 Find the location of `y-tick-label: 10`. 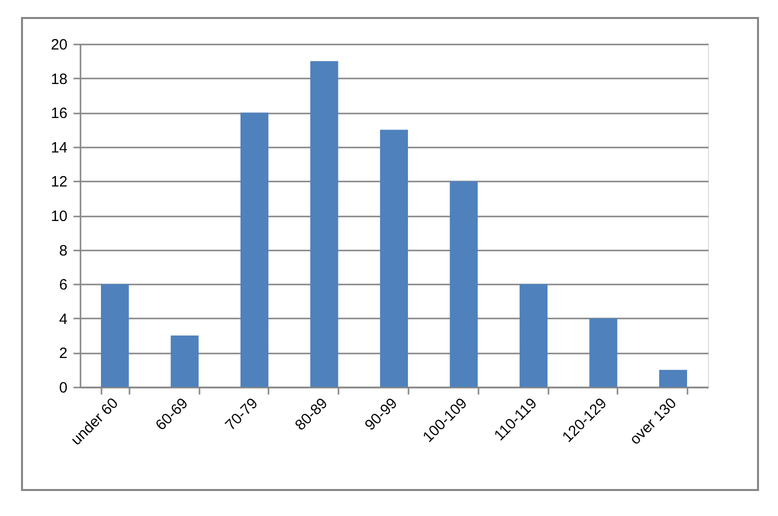

y-tick-label: 10 is located at coordinates (59, 216).